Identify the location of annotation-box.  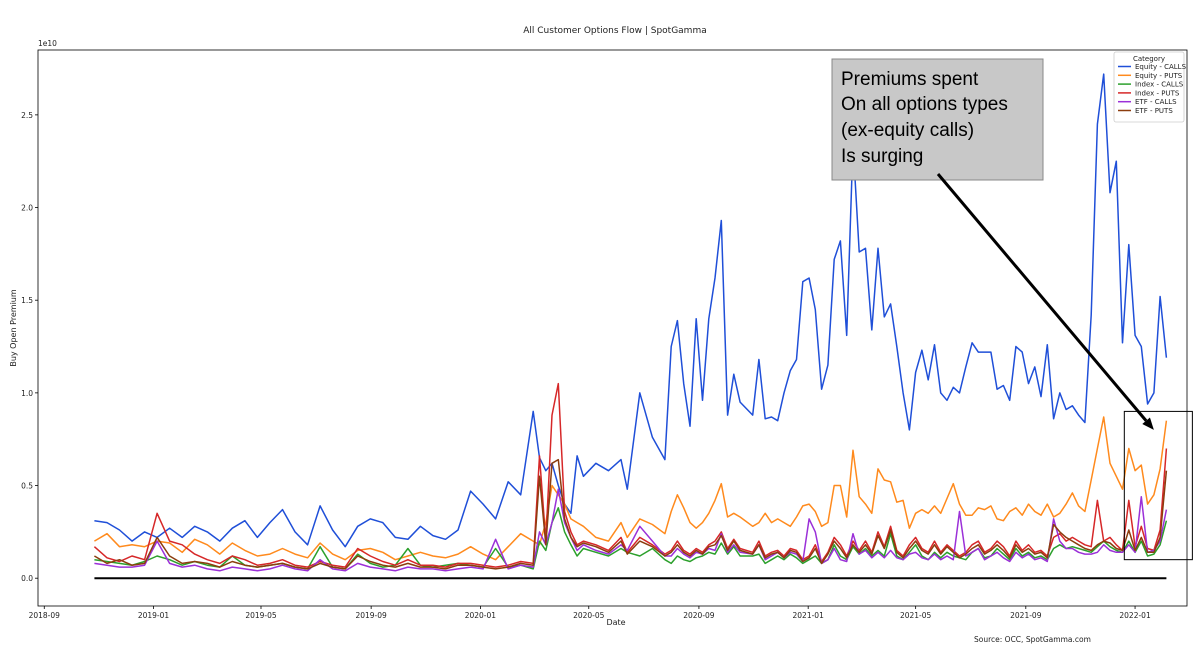
(937, 119).